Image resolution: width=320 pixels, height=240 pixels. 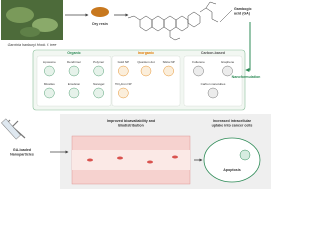 I want to click on red-cells, so click(x=132, y=159).